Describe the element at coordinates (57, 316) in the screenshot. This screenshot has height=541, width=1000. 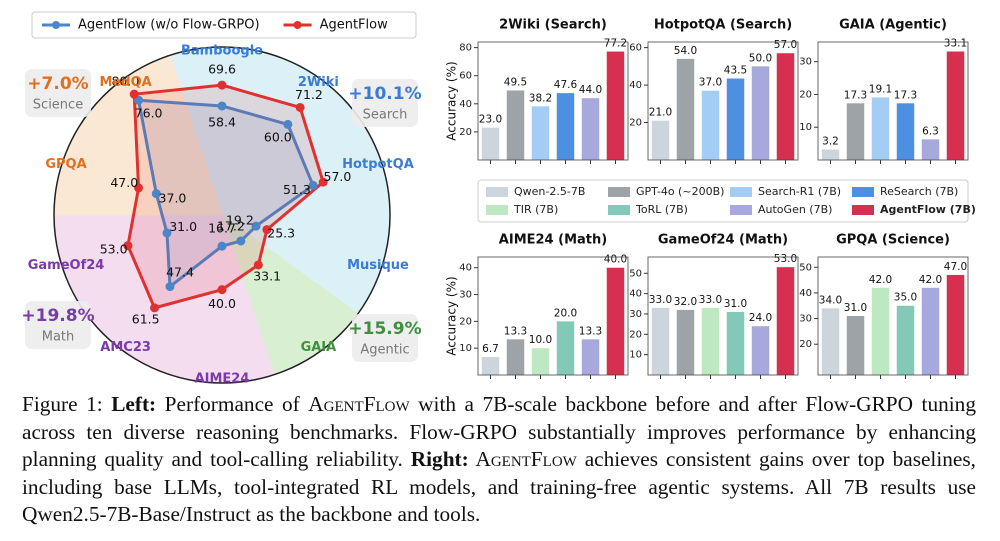
I see `gain-value: +19.8%` at that location.